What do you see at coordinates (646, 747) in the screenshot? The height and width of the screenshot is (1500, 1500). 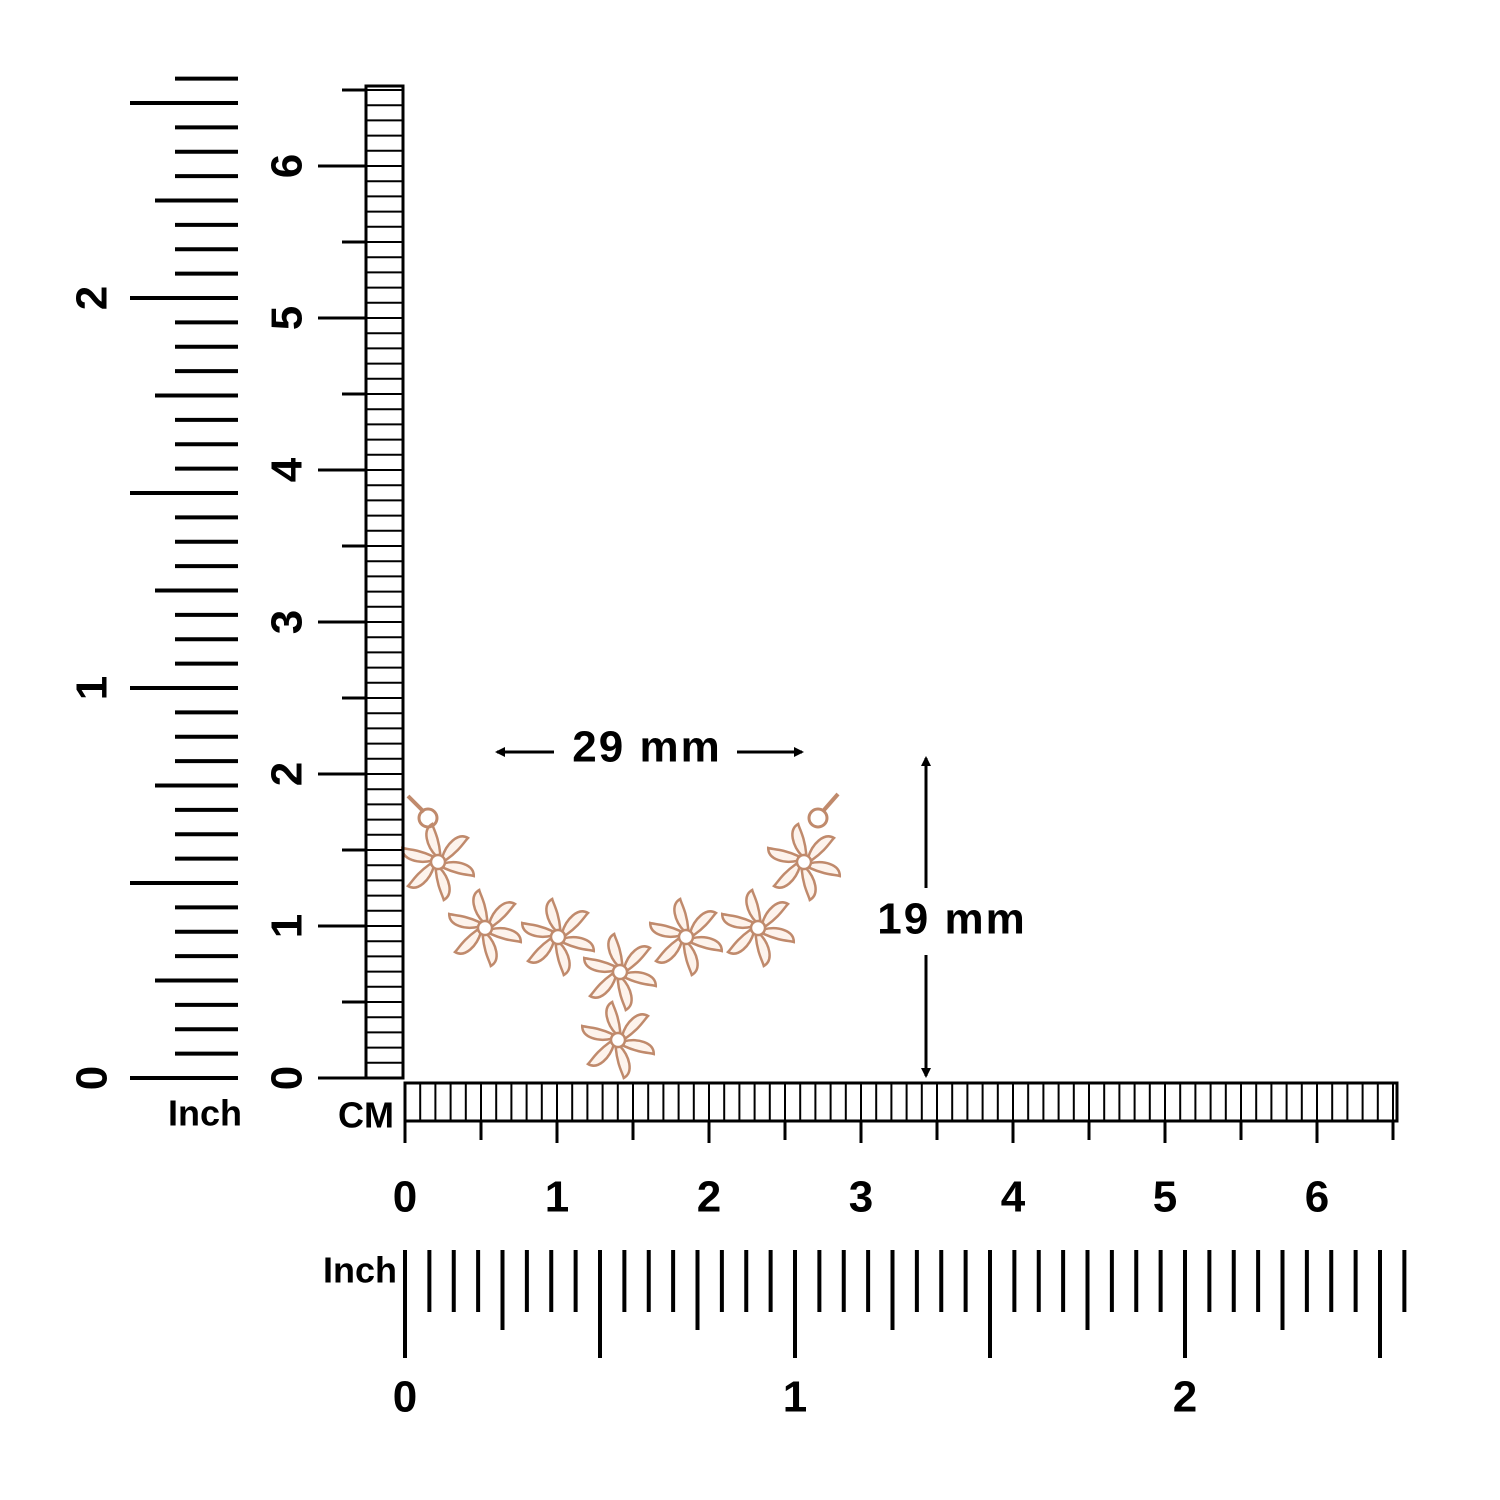 I see `width-dimension: 29 mm` at bounding box center [646, 747].